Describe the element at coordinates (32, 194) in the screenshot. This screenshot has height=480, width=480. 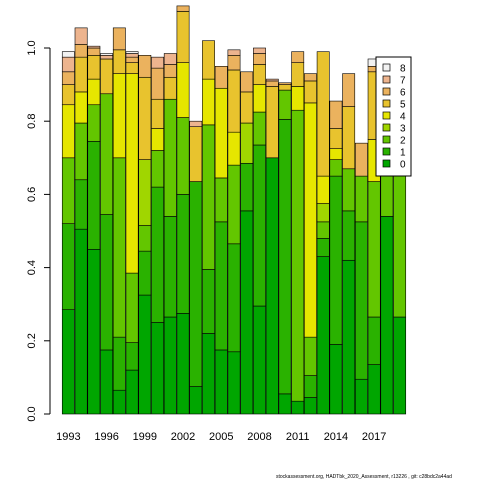
I see `y-tick-label-0.6: 0.6` at that location.